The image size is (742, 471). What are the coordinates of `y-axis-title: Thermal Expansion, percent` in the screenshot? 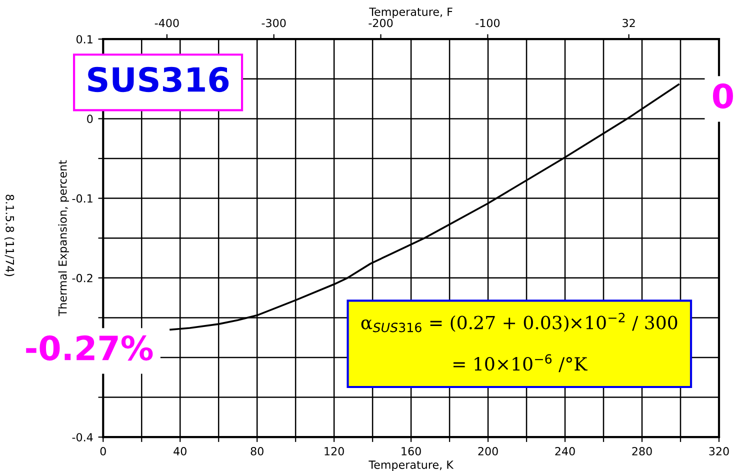 It's located at (63, 238).